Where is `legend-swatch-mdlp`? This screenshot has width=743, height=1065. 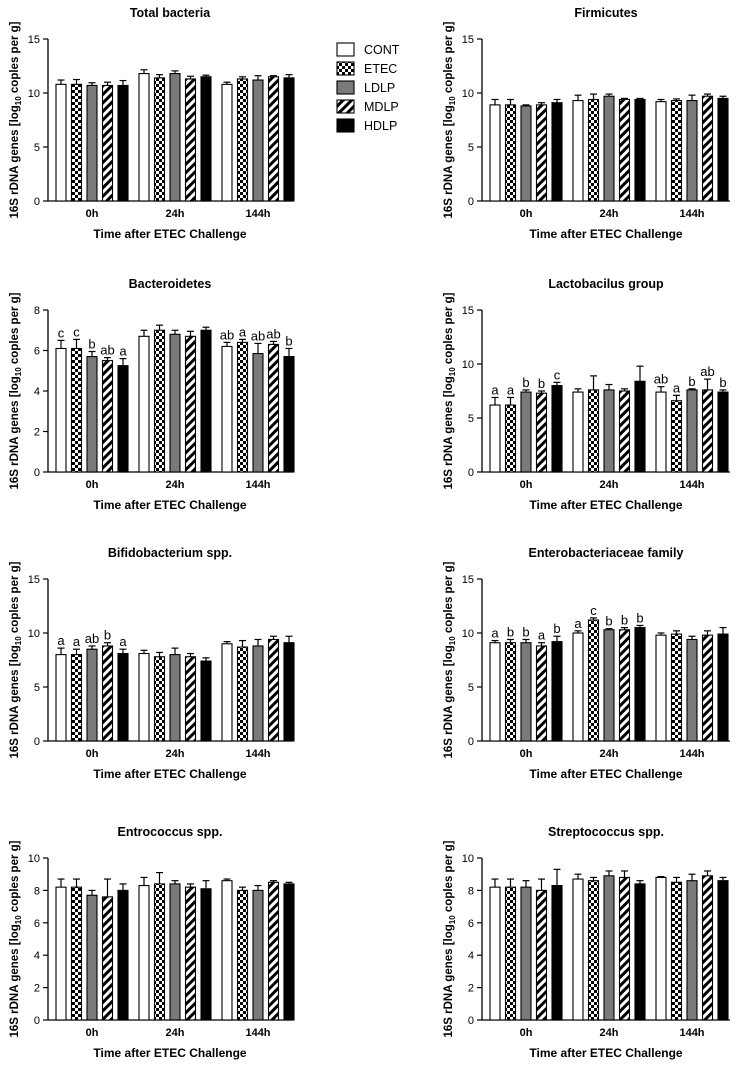 legend-swatch-mdlp is located at coordinates (345, 106).